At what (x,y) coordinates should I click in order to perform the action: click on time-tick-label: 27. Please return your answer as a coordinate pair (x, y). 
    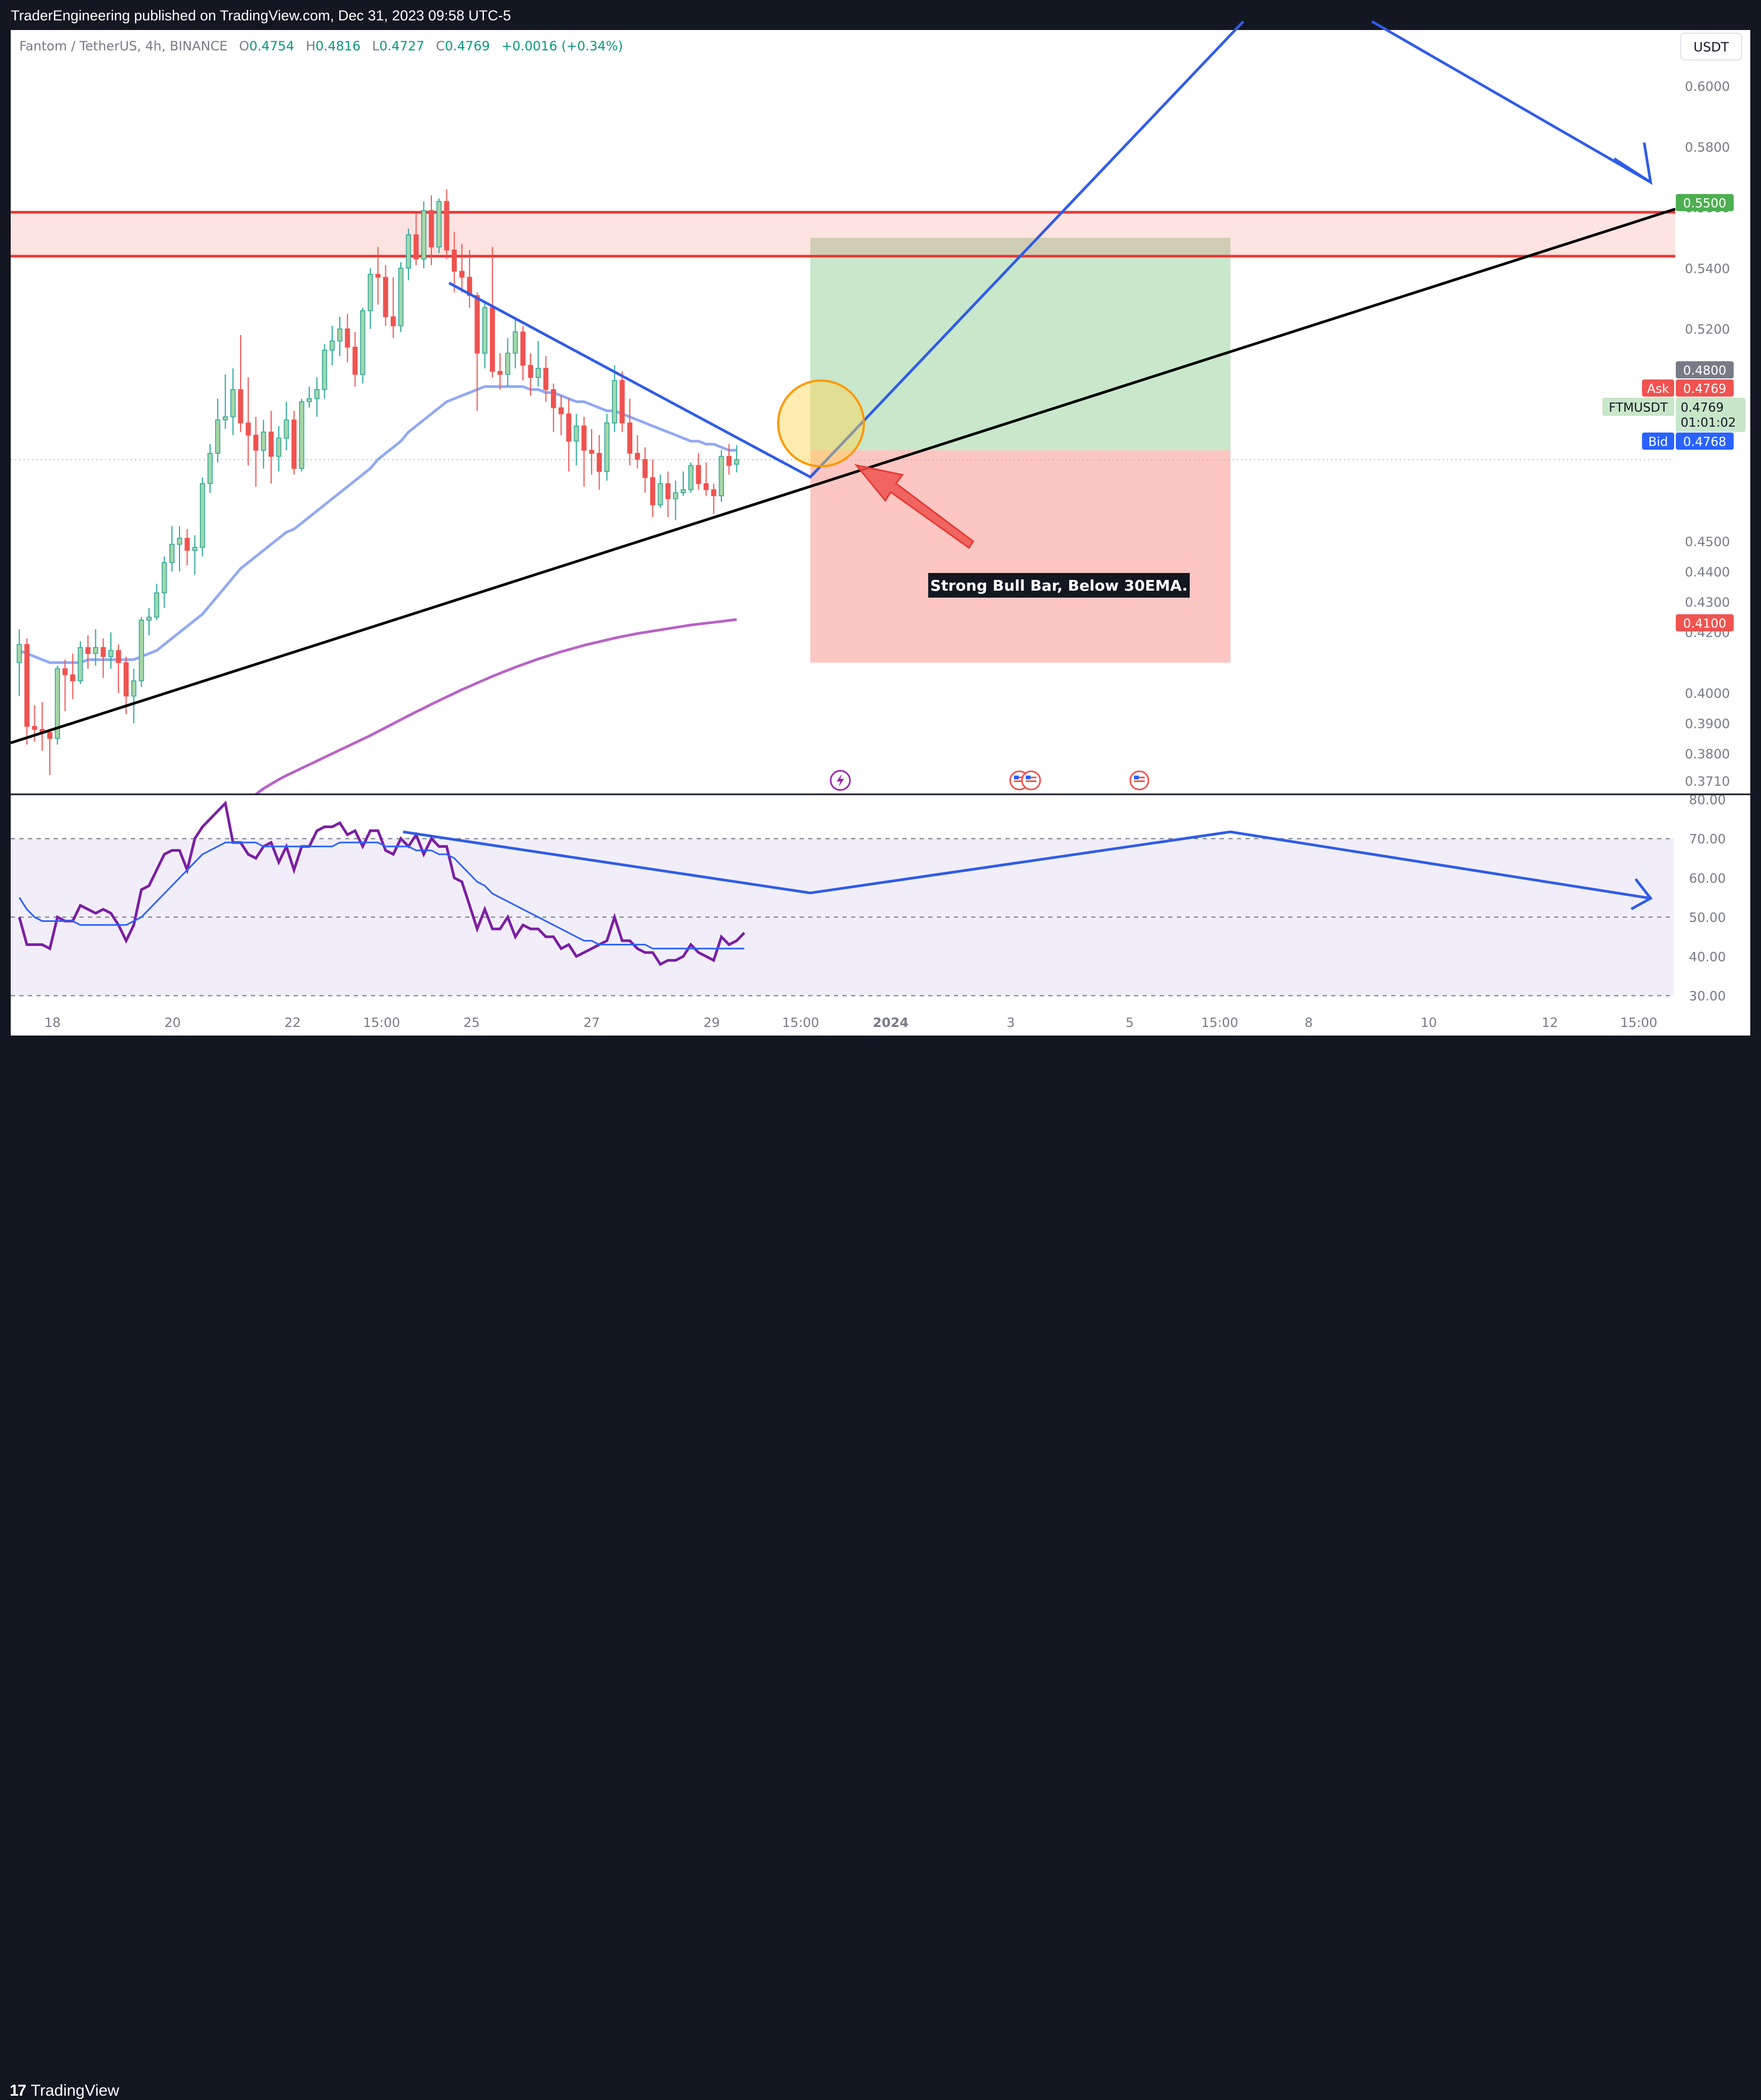
    Looking at the image, I should click on (592, 1022).